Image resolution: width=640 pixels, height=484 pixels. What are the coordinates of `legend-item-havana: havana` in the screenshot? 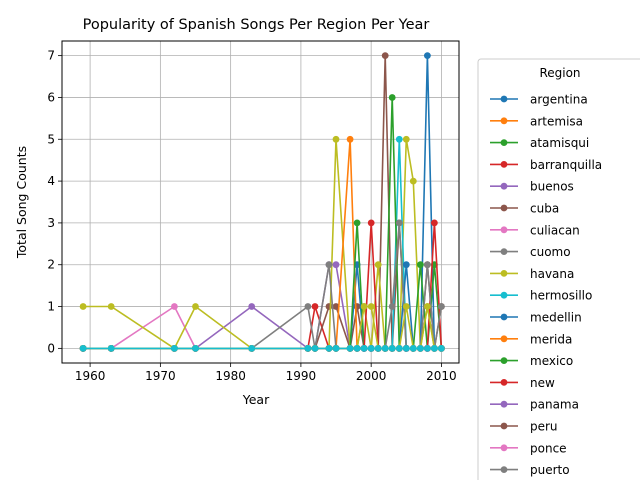 It's located at (532, 274).